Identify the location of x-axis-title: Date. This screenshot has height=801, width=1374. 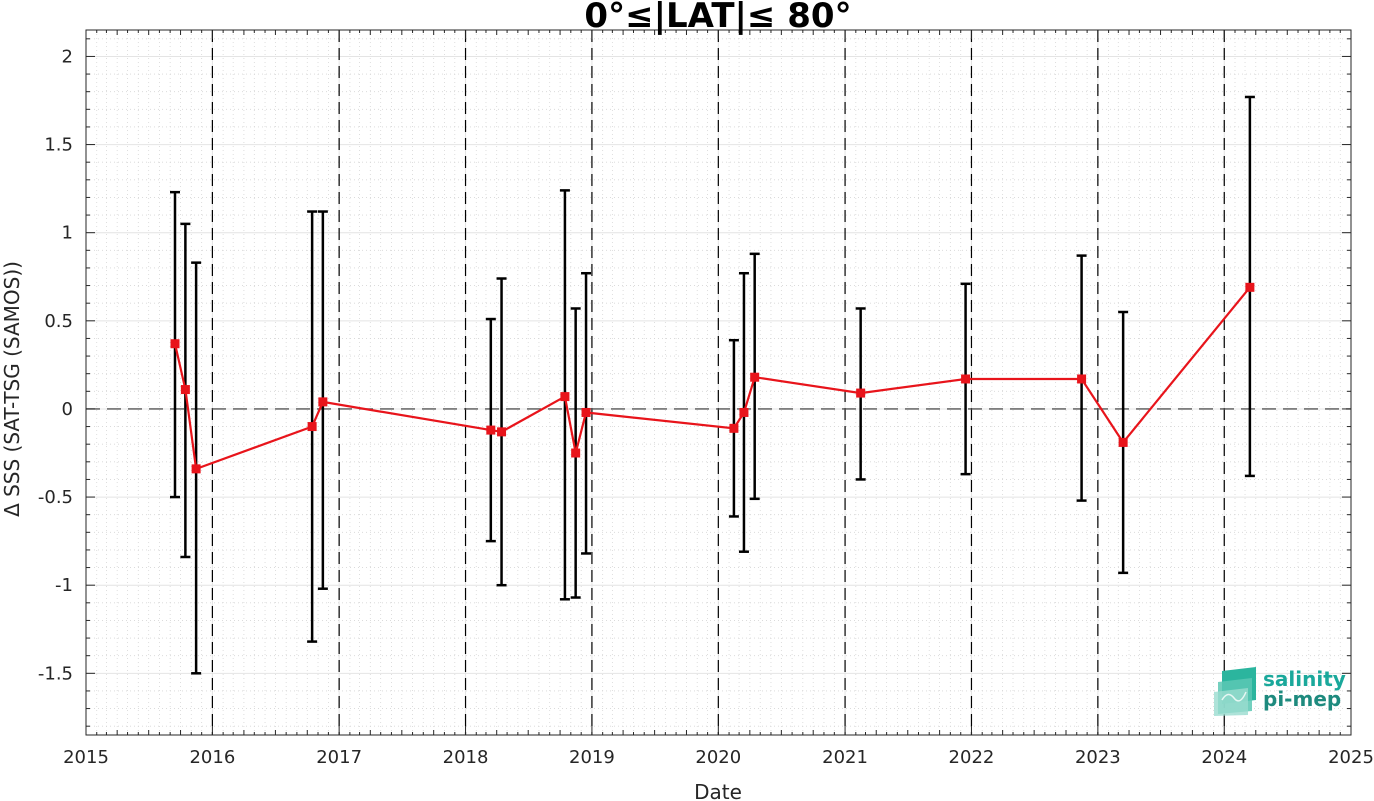
(718, 790).